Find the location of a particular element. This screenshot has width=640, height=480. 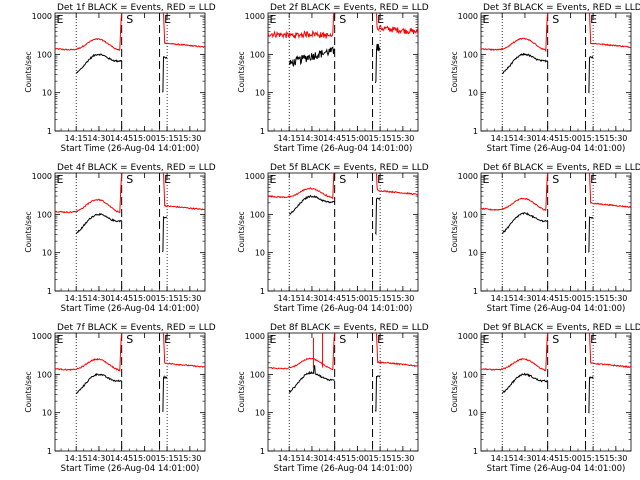

panel-title: Det 5f BLACK = Events, RED = LLD is located at coordinates (349, 168).